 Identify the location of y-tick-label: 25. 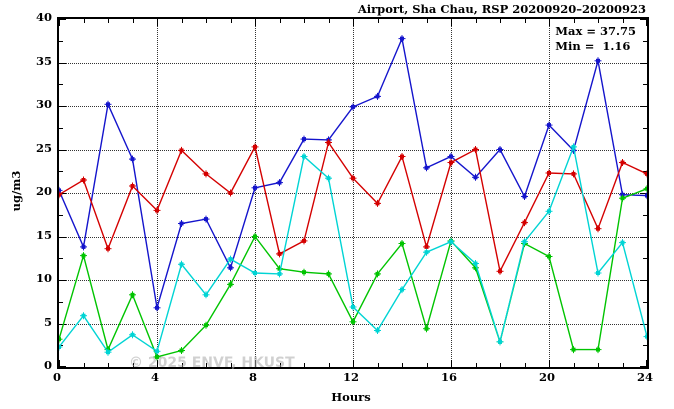
(43, 147).